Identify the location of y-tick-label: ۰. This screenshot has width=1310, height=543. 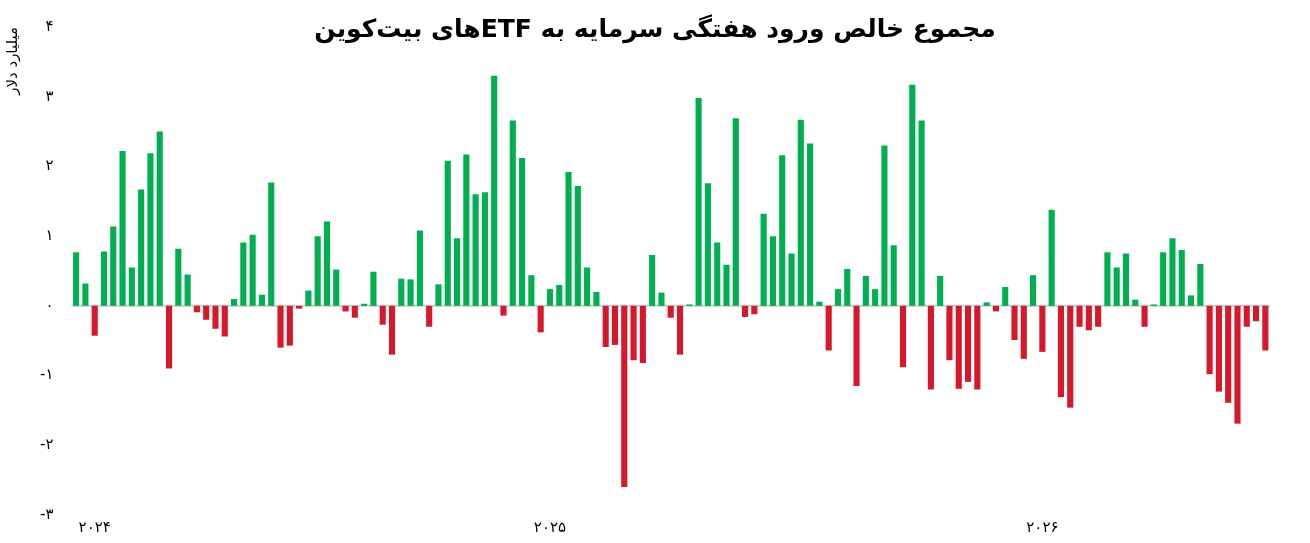
(49, 304).